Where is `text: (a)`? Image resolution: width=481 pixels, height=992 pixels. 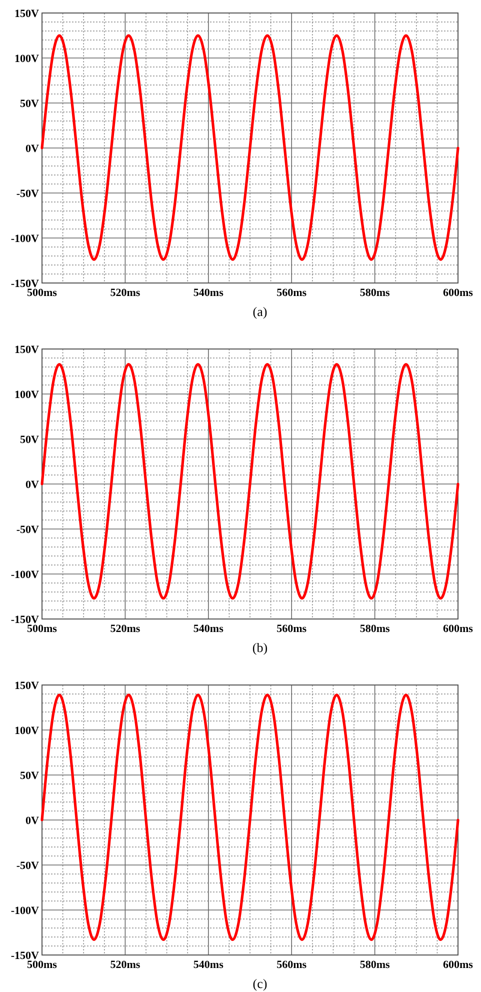
text: (a) is located at coordinates (260, 311).